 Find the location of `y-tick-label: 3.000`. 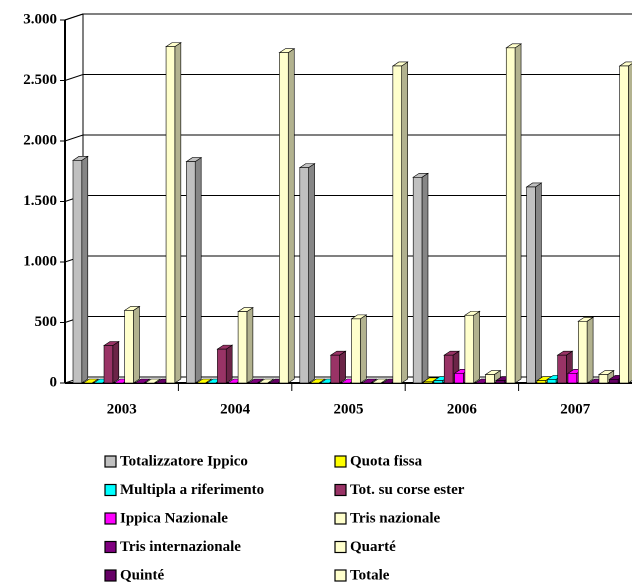

y-tick-label: 3.000 is located at coordinates (40, 19).